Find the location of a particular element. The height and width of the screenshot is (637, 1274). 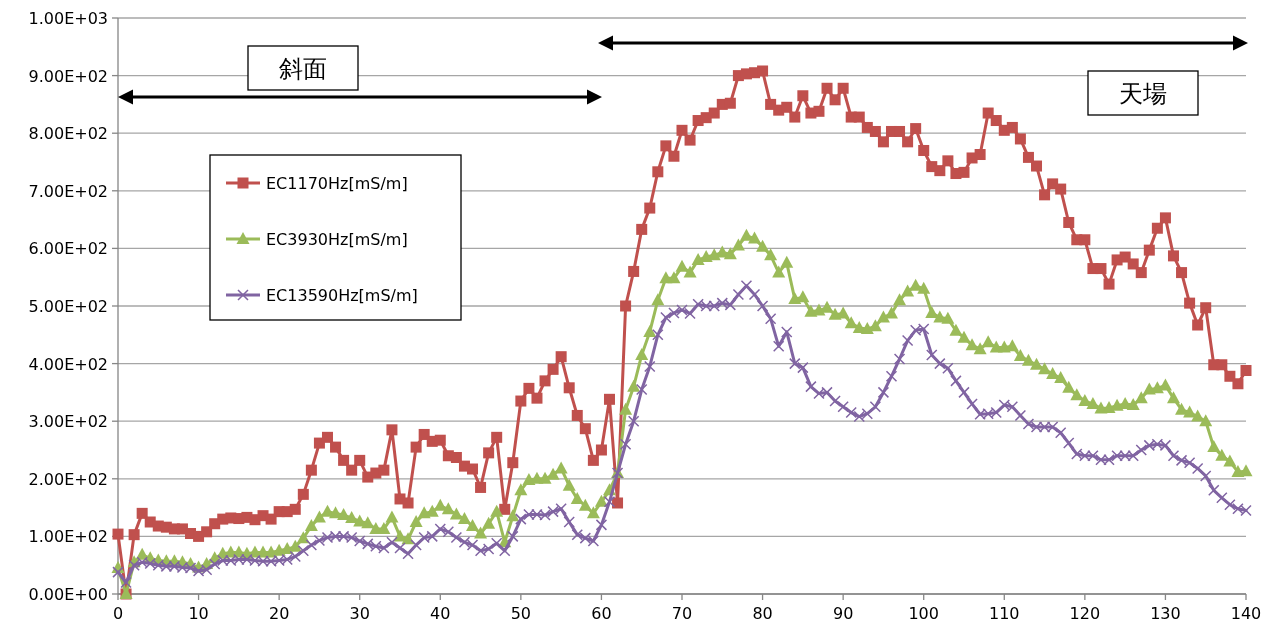

y-tick-label: 4.00E+02 is located at coordinates (68, 364).